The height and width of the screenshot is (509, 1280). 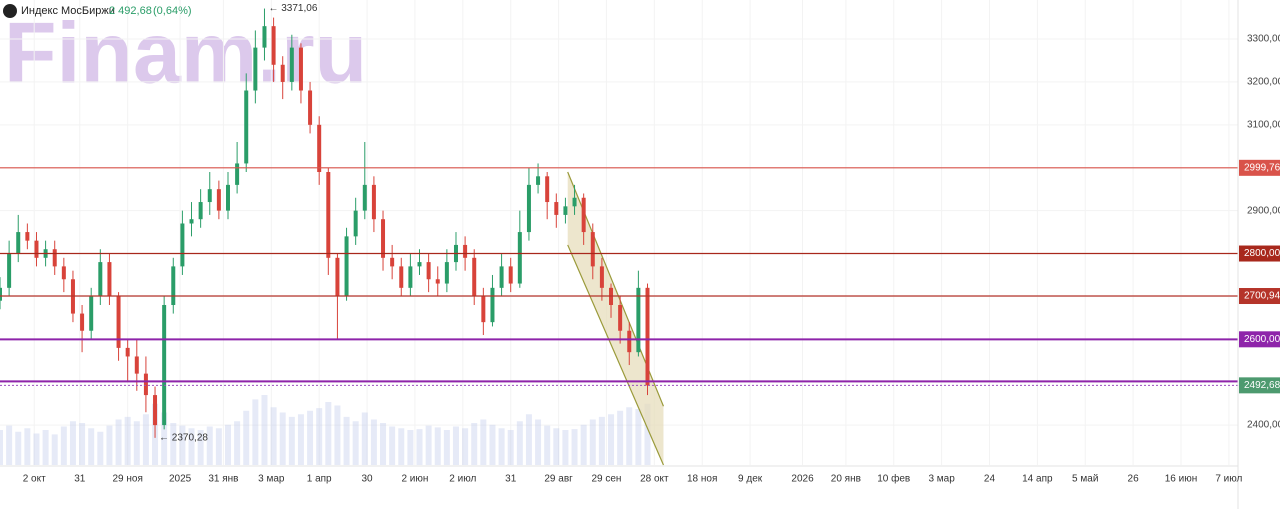 I want to click on x-tick-label: 10 фев, so click(x=893, y=479).